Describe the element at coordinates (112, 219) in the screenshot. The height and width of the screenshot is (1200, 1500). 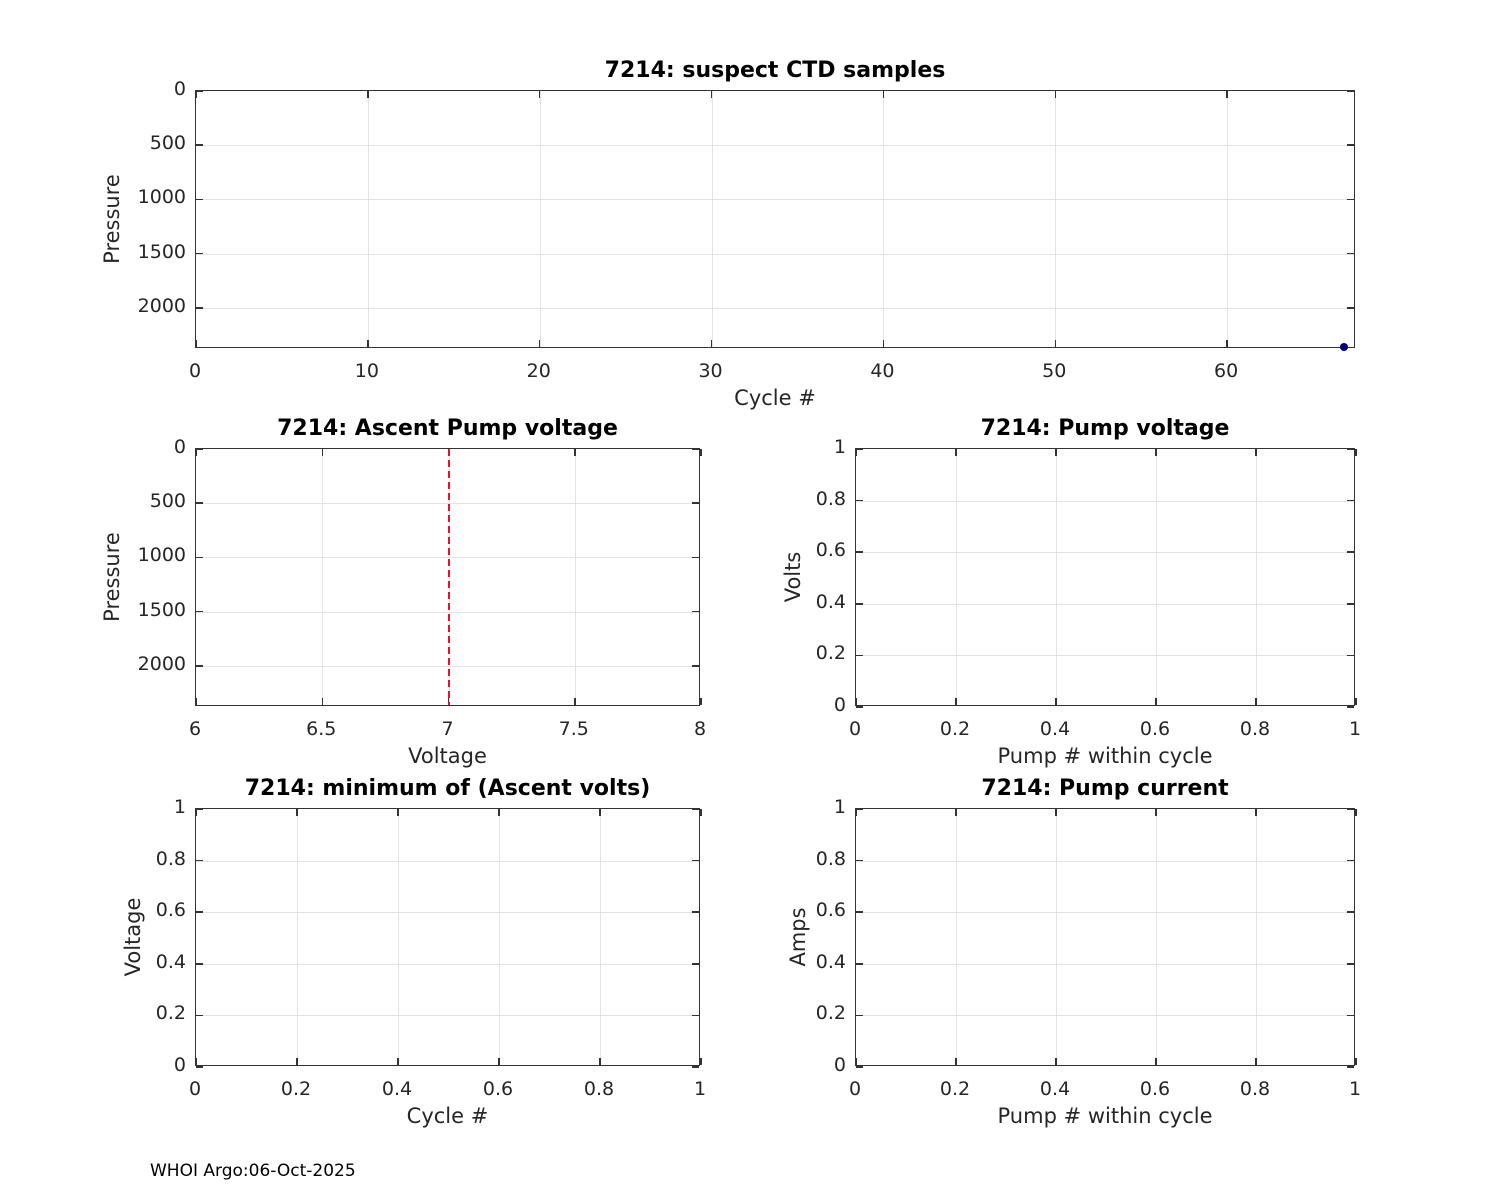
I see `y-axis-label: Pressure` at that location.